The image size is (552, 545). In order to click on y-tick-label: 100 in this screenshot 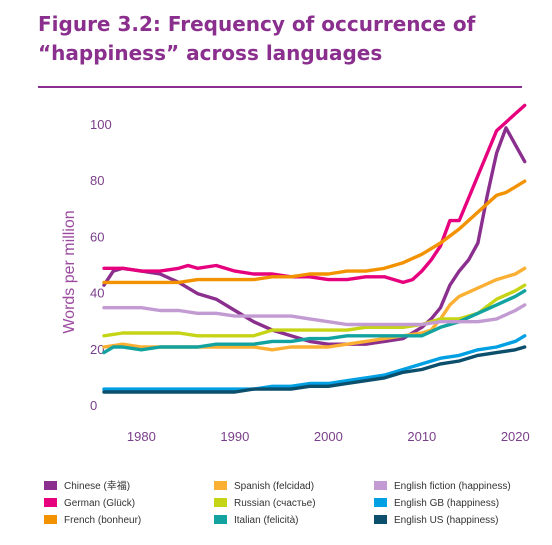, I will do `click(101, 124)`.